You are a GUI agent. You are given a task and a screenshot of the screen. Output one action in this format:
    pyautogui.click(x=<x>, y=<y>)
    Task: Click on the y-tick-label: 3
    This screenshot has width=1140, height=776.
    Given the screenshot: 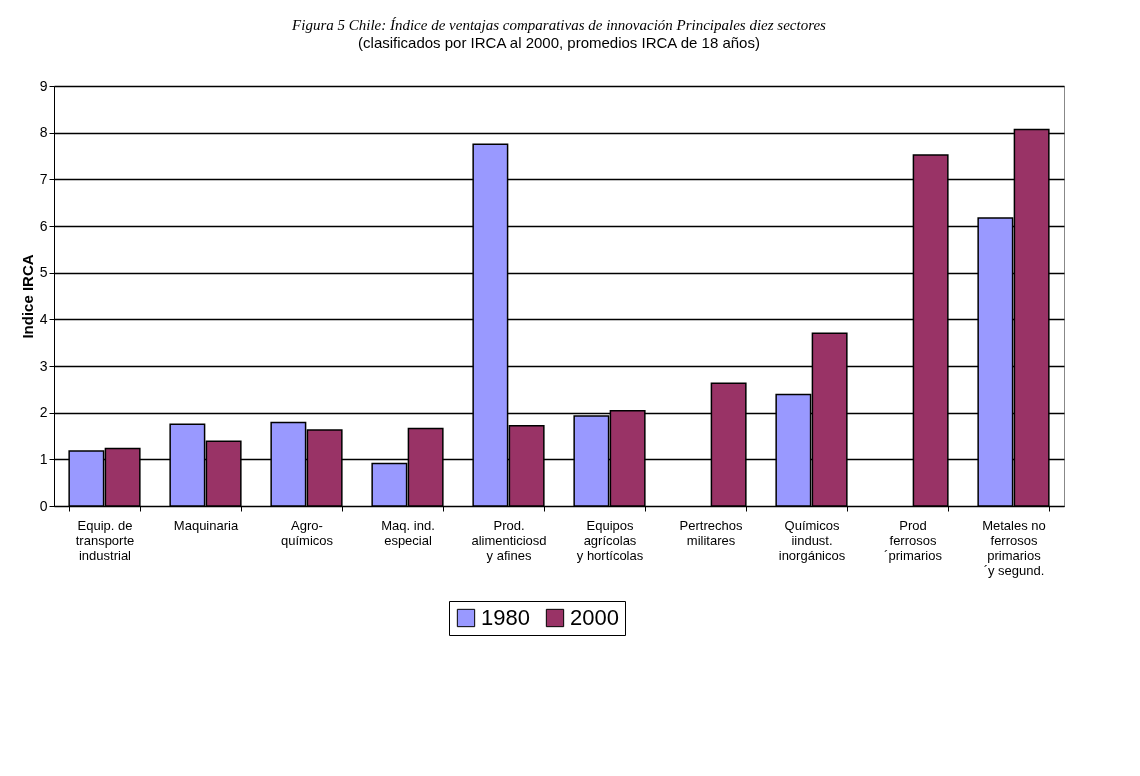 What is the action you would take?
    pyautogui.click(x=43, y=365)
    